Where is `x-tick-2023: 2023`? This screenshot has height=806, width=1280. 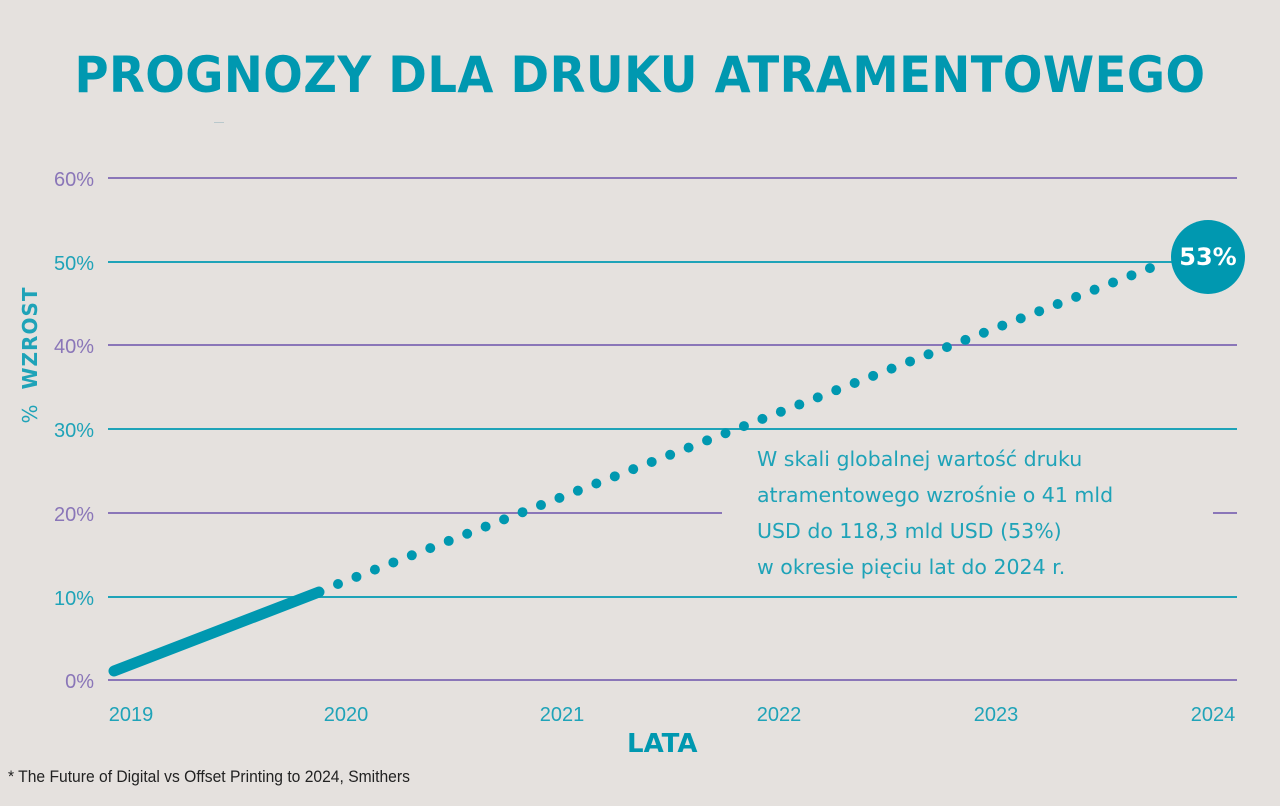
x-tick-2023: 2023 is located at coordinates (996, 715).